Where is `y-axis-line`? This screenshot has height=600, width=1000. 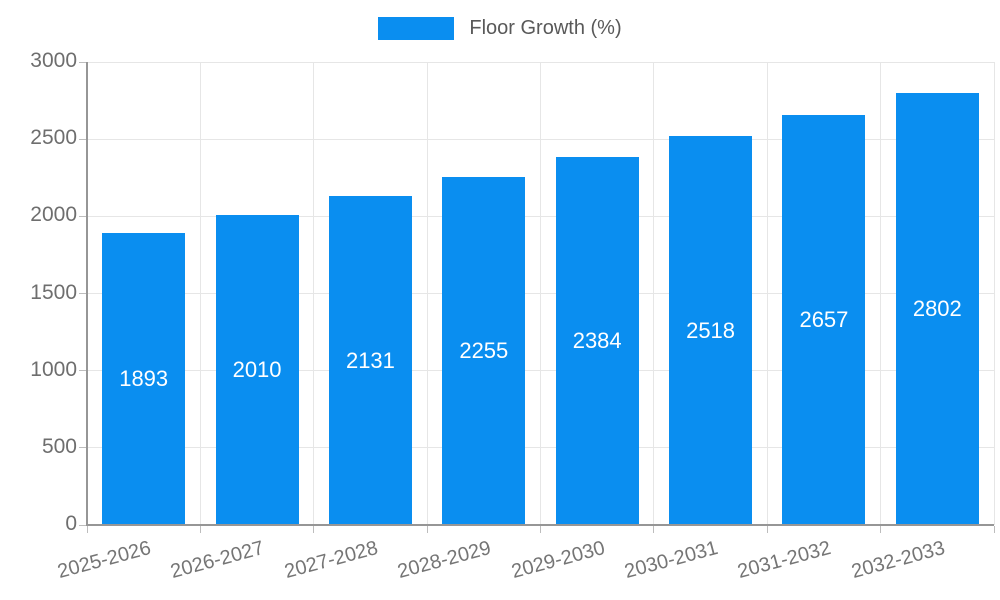 y-axis-line is located at coordinates (87, 293).